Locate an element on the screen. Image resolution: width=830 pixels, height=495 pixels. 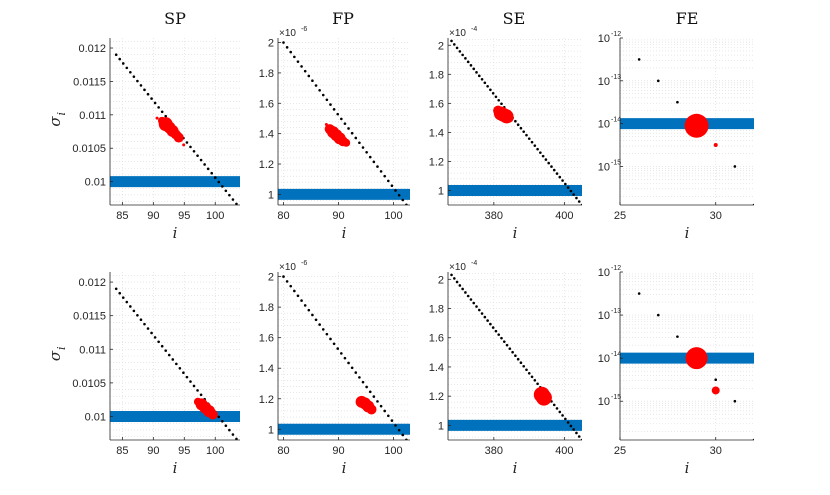
x-axis-label: i is located at coordinates (344, 233).